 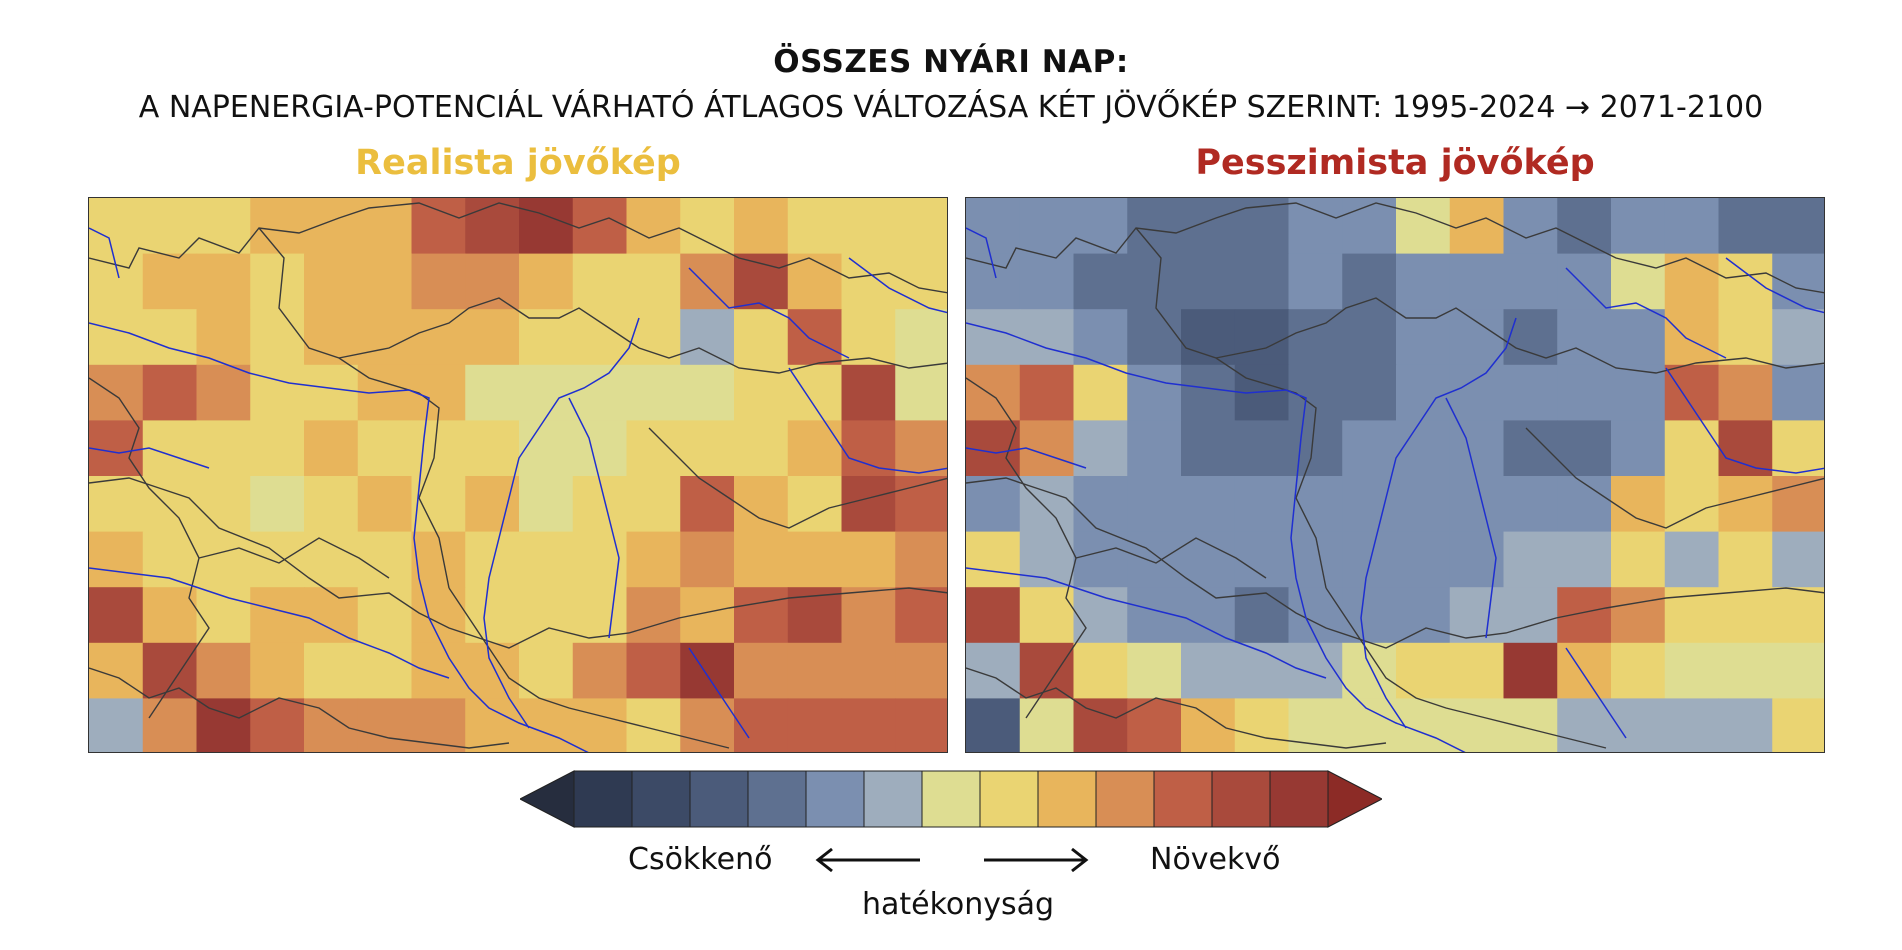 What do you see at coordinates (700, 859) in the screenshot?
I see `legend-decreasing-label: Csökkenő` at bounding box center [700, 859].